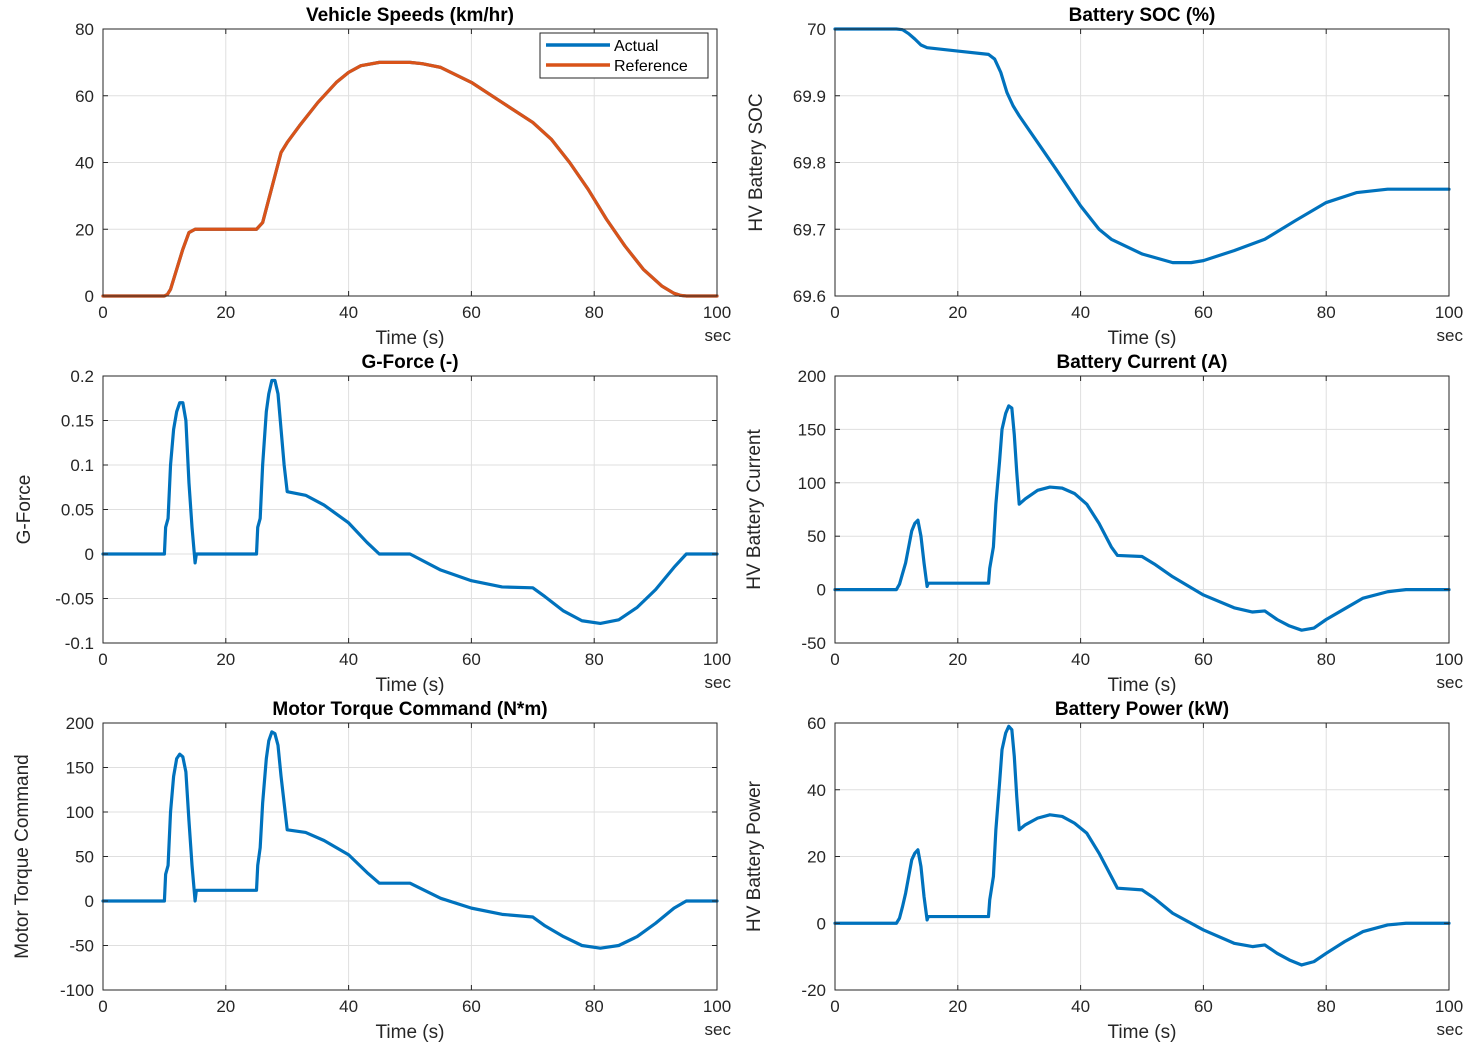 The height and width of the screenshot is (1047, 1467). Describe the element at coordinates (80, 723) in the screenshot. I see `y-tick-label: 200` at that location.